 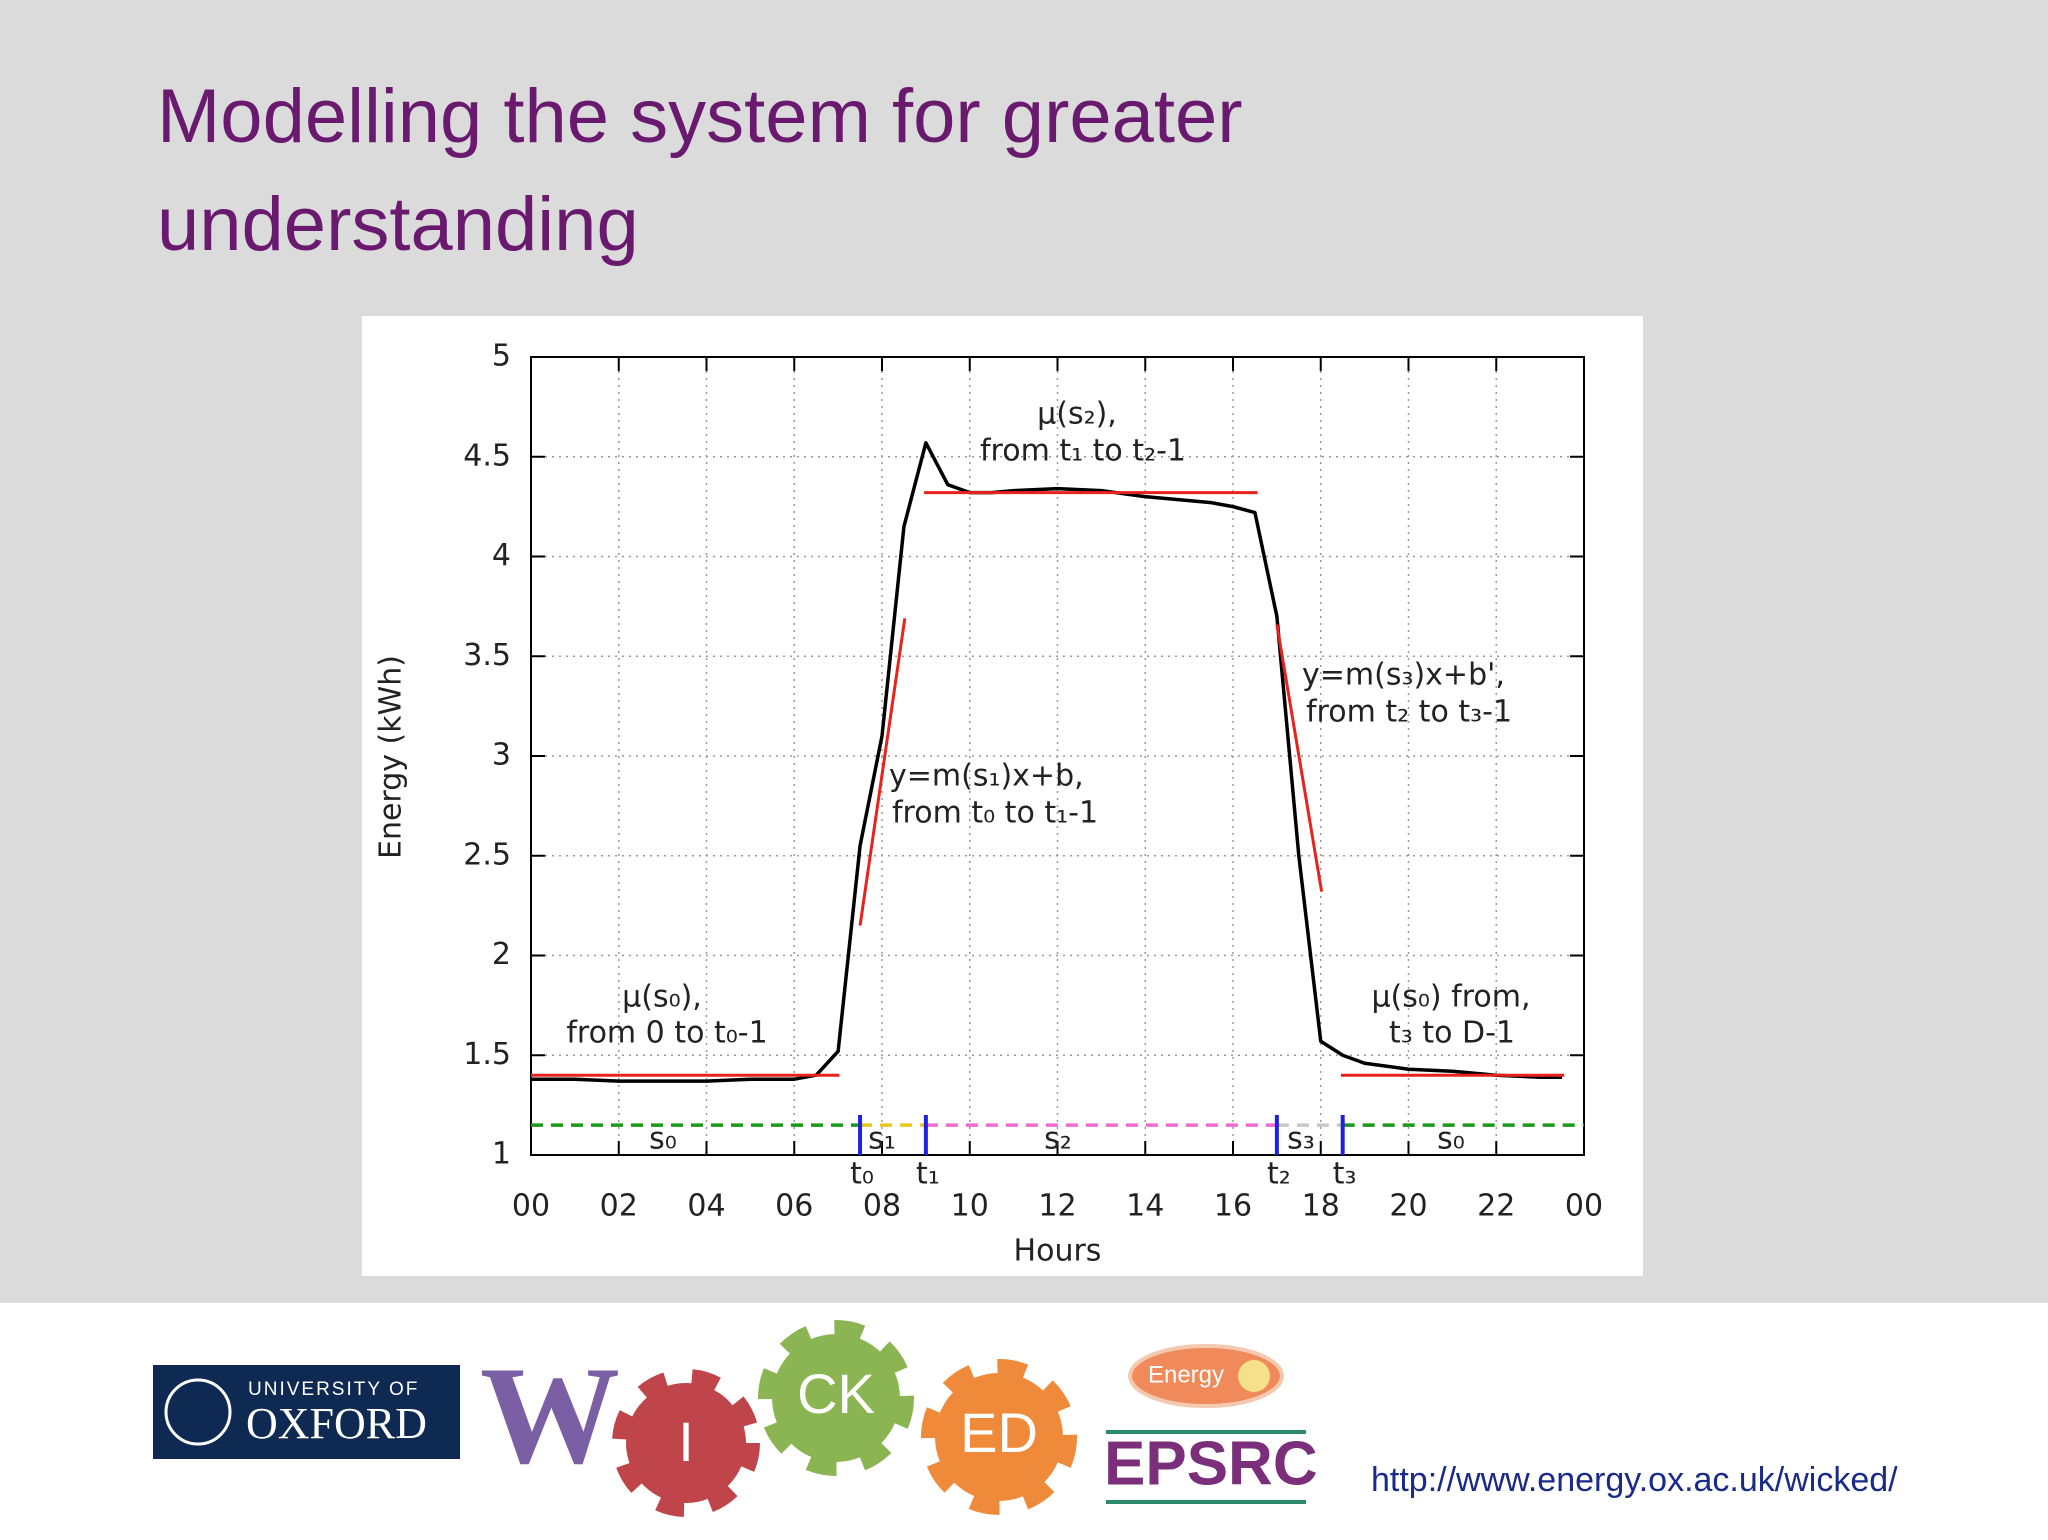 What do you see at coordinates (928, 1174) in the screenshot?
I see `boundary-label: t₁` at bounding box center [928, 1174].